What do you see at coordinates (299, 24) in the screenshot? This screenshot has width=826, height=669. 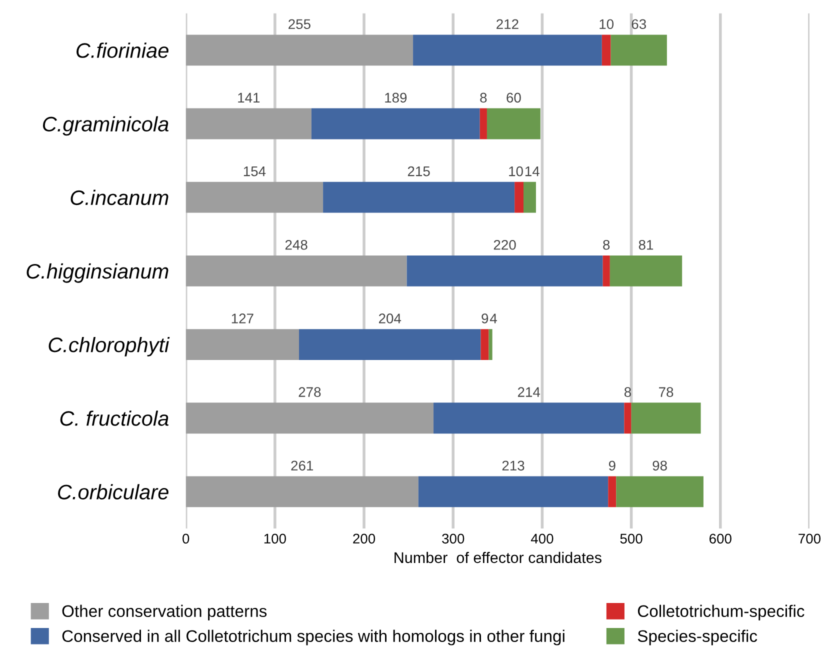 I see `data-label: 255` at bounding box center [299, 24].